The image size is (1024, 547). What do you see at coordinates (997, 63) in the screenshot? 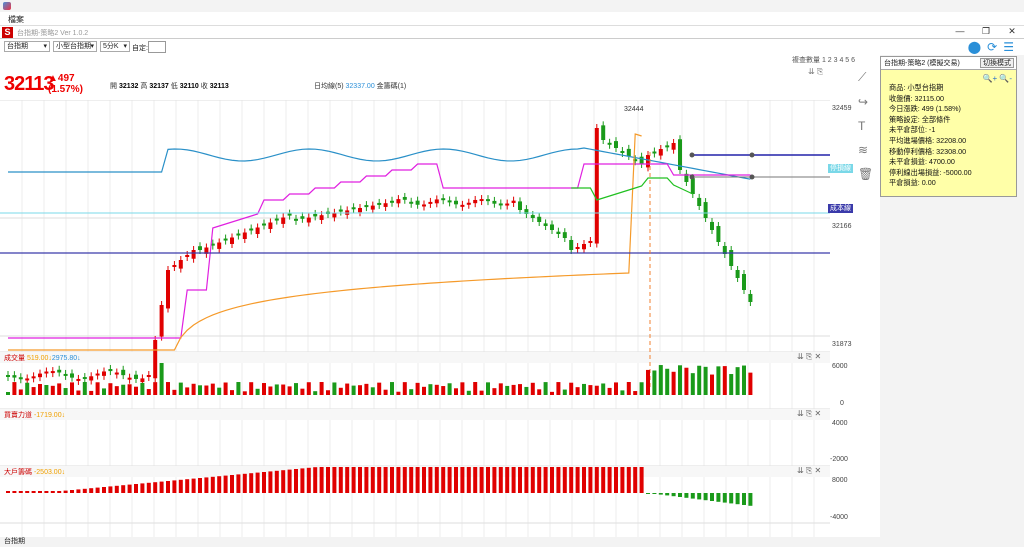
I see `switch-mode-button: 切換模式` at bounding box center [997, 63].